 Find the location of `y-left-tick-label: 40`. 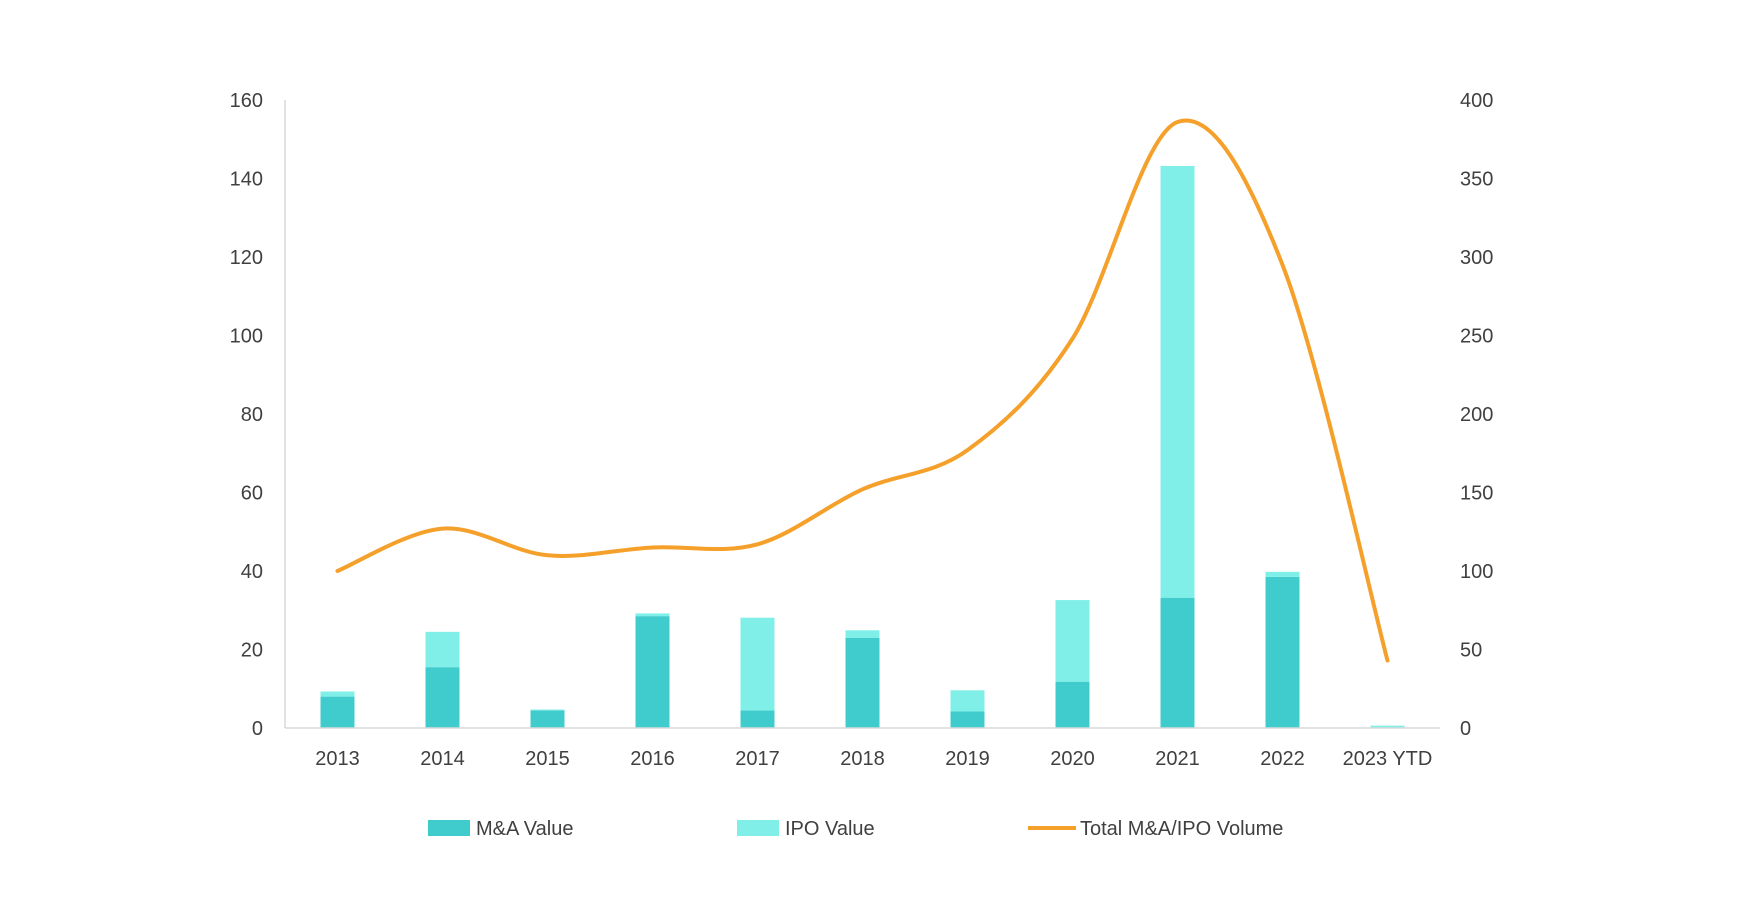

y-left-tick-label: 40 is located at coordinates (252, 572).